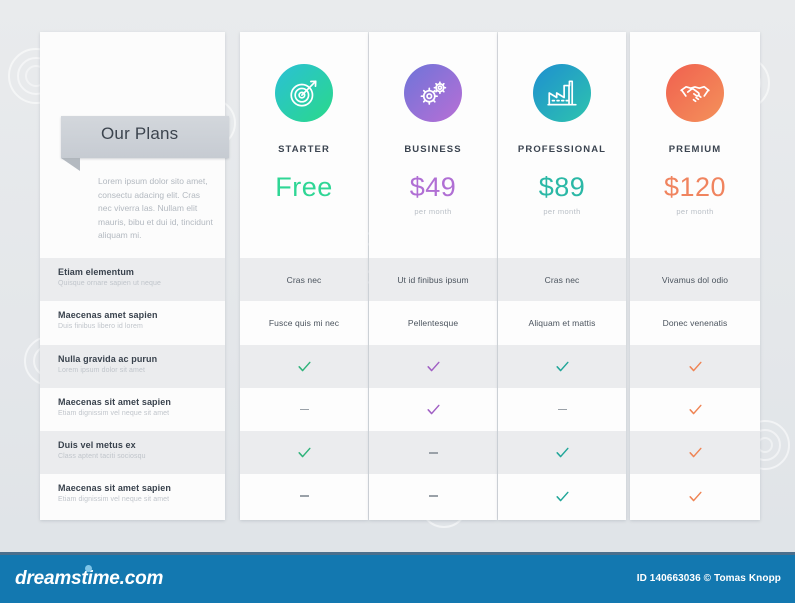 This screenshot has height=603, width=795. I want to click on plan-value-rows: Ut id finibus ipsum Pellentesque, so click(433, 388).